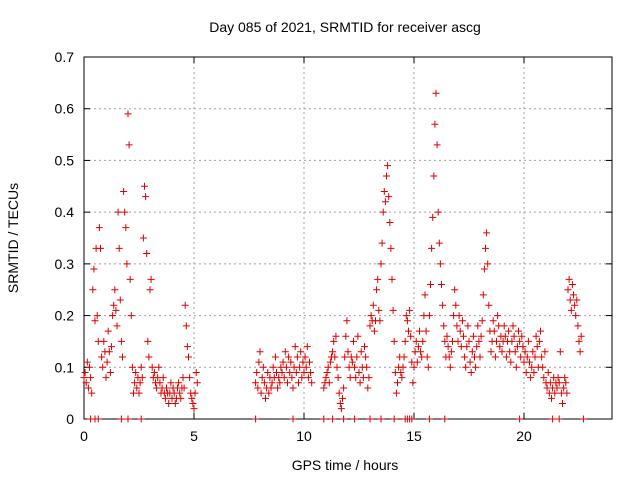  What do you see at coordinates (65, 160) in the screenshot?
I see `y-tick-label: 0.5` at bounding box center [65, 160].